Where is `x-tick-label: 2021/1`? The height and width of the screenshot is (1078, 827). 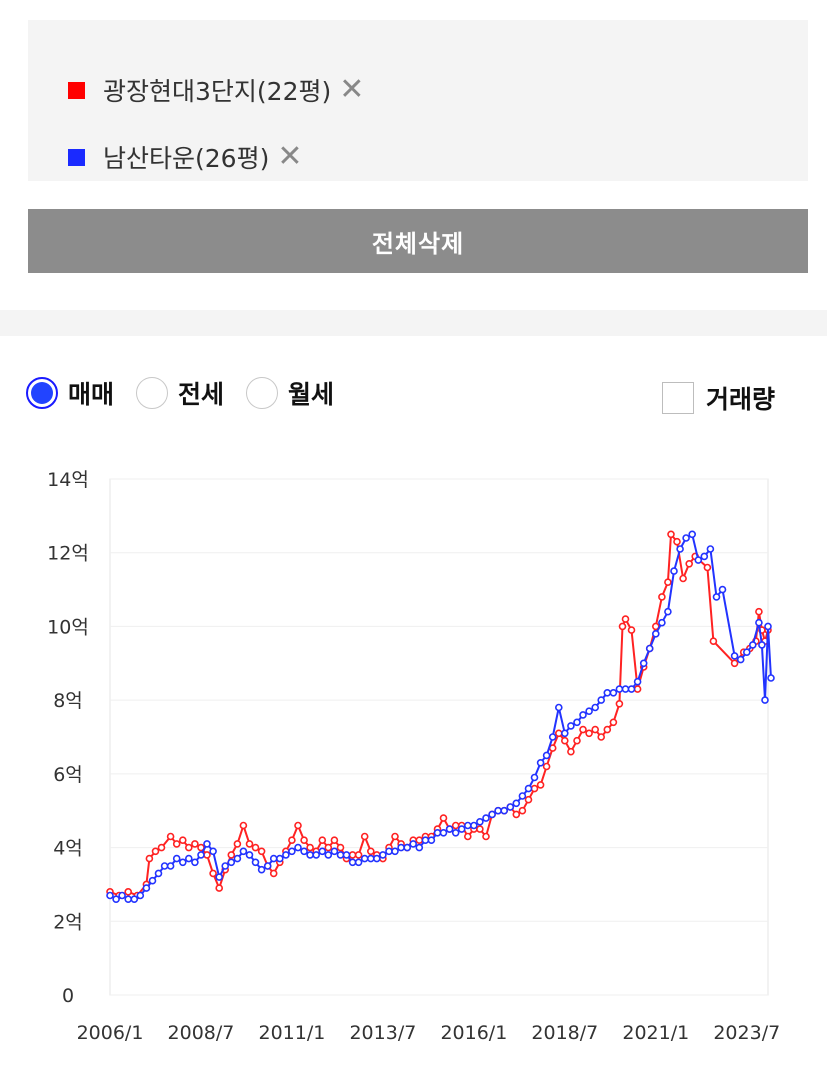 x-tick-label: 2021/1 is located at coordinates (655, 1033).